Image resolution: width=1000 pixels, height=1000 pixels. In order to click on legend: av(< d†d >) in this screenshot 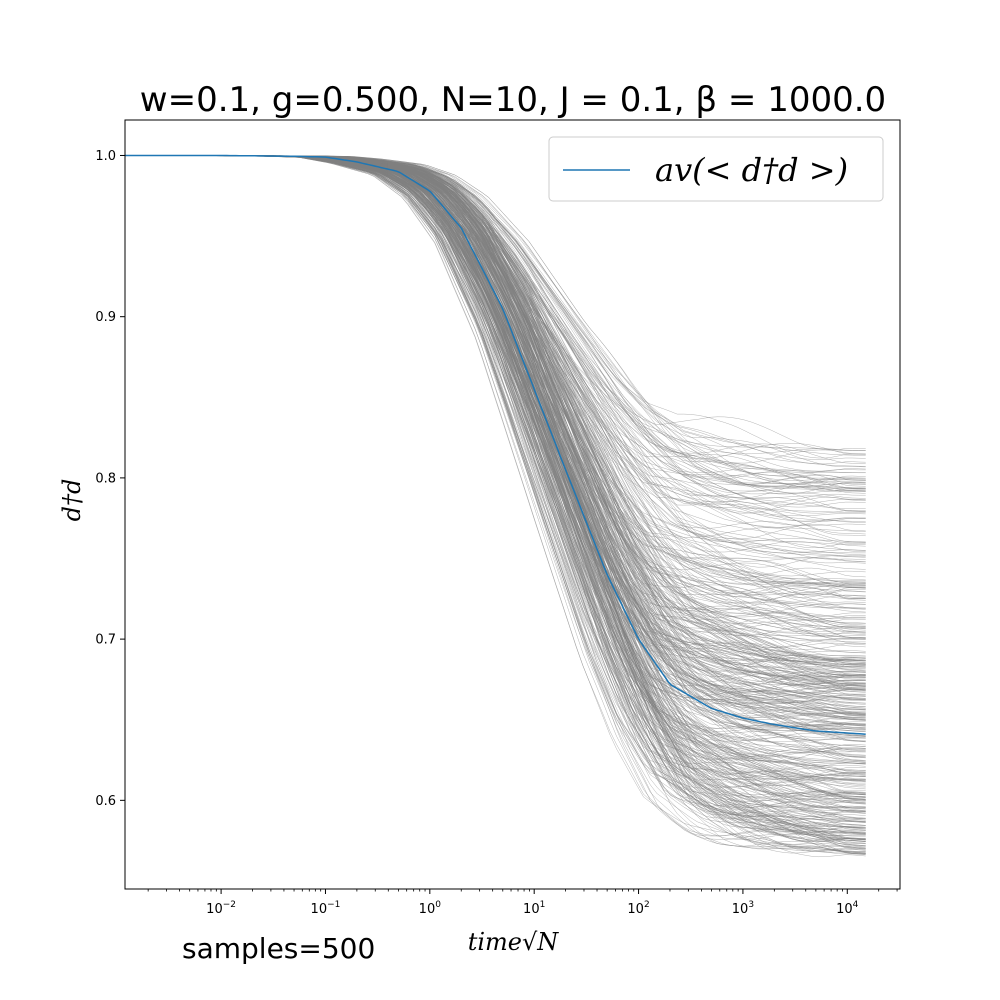, I will do `click(716, 169)`.